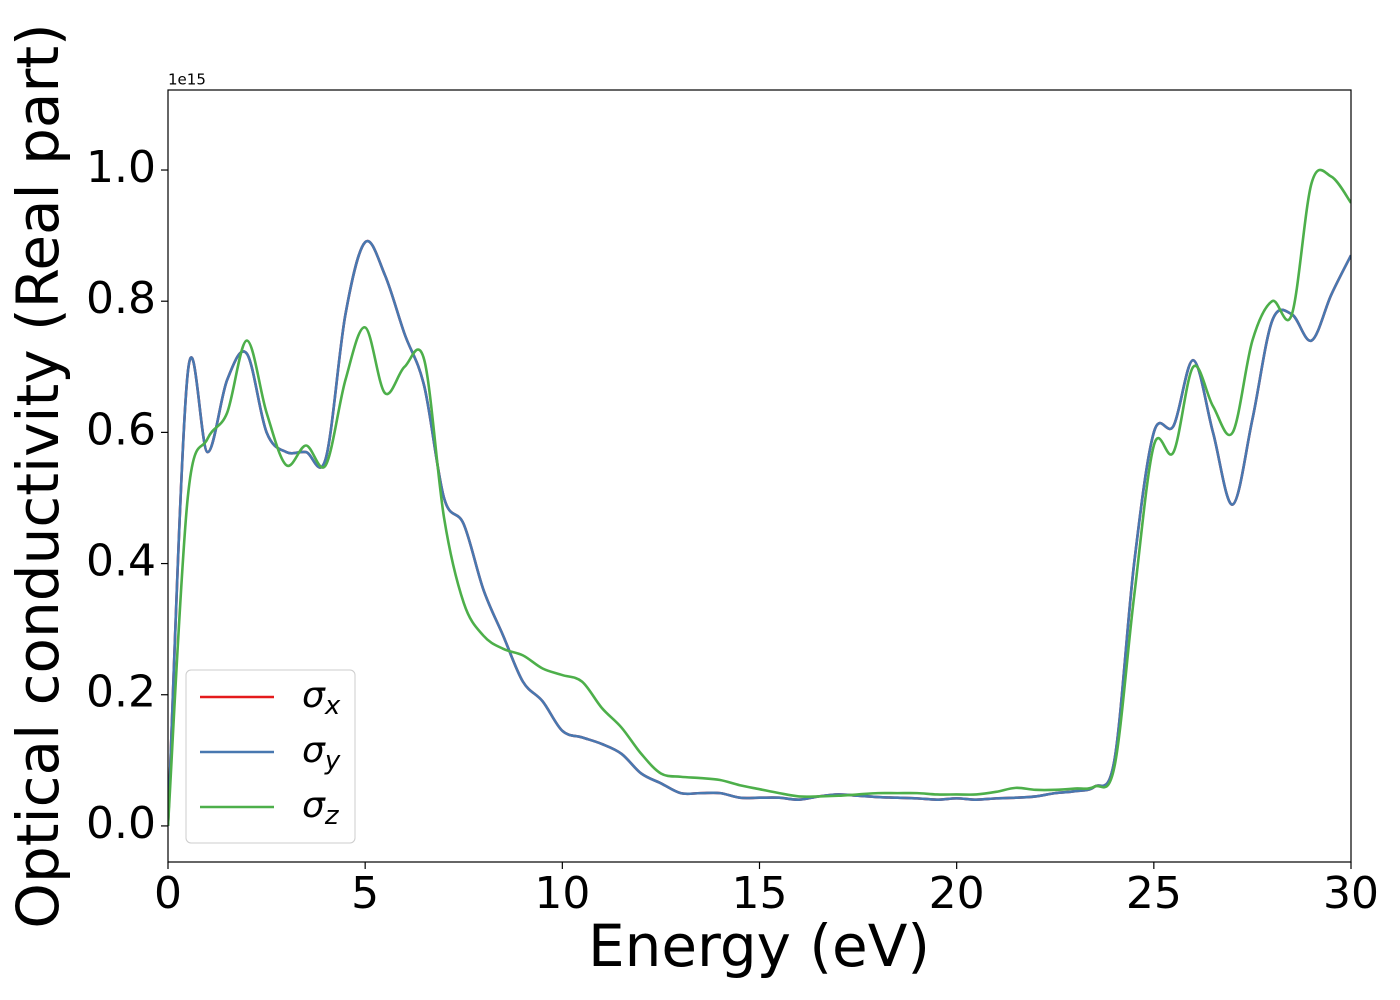 This screenshot has width=1400, height=1000. Describe the element at coordinates (121, 298) in the screenshot. I see `y-tick-label: 0.8` at that location.